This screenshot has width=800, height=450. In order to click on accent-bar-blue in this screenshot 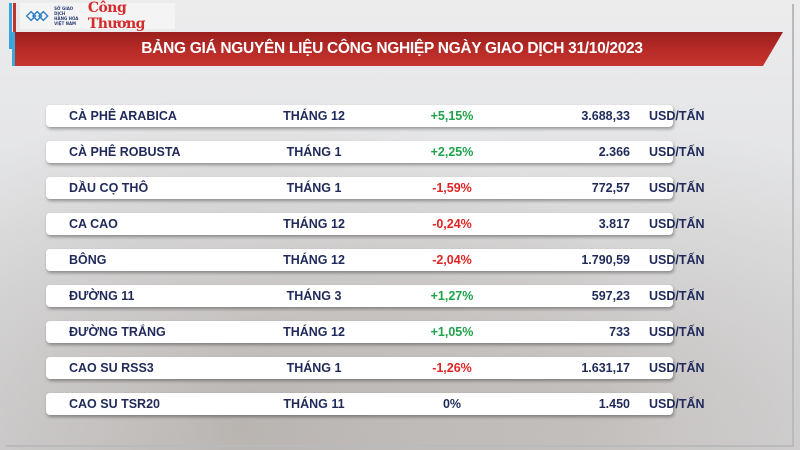, I will do `click(10, 26)`.